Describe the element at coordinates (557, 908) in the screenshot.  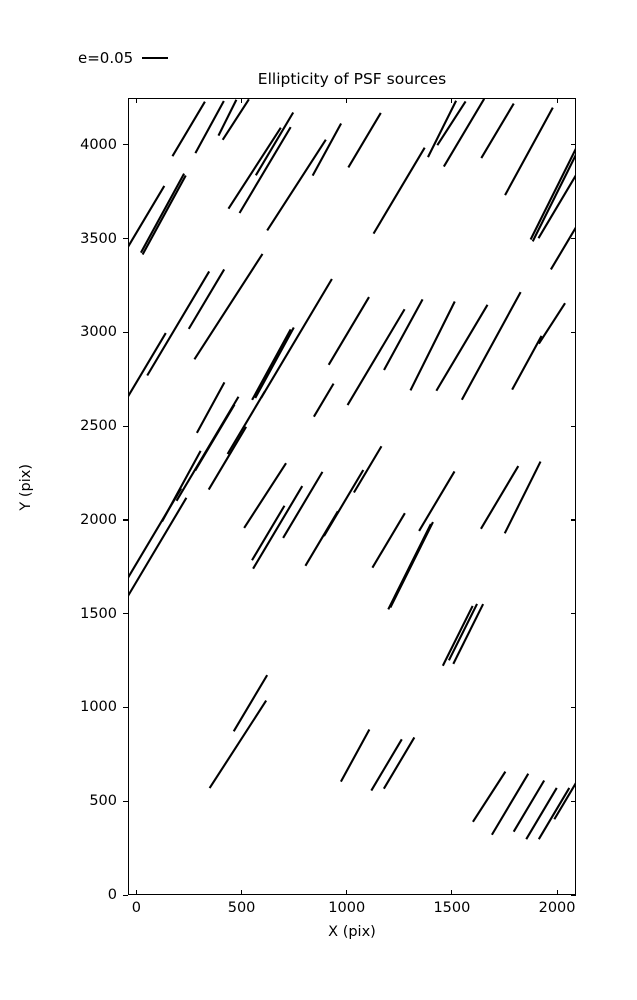
I see `x-tick-label: 2000` at that location.